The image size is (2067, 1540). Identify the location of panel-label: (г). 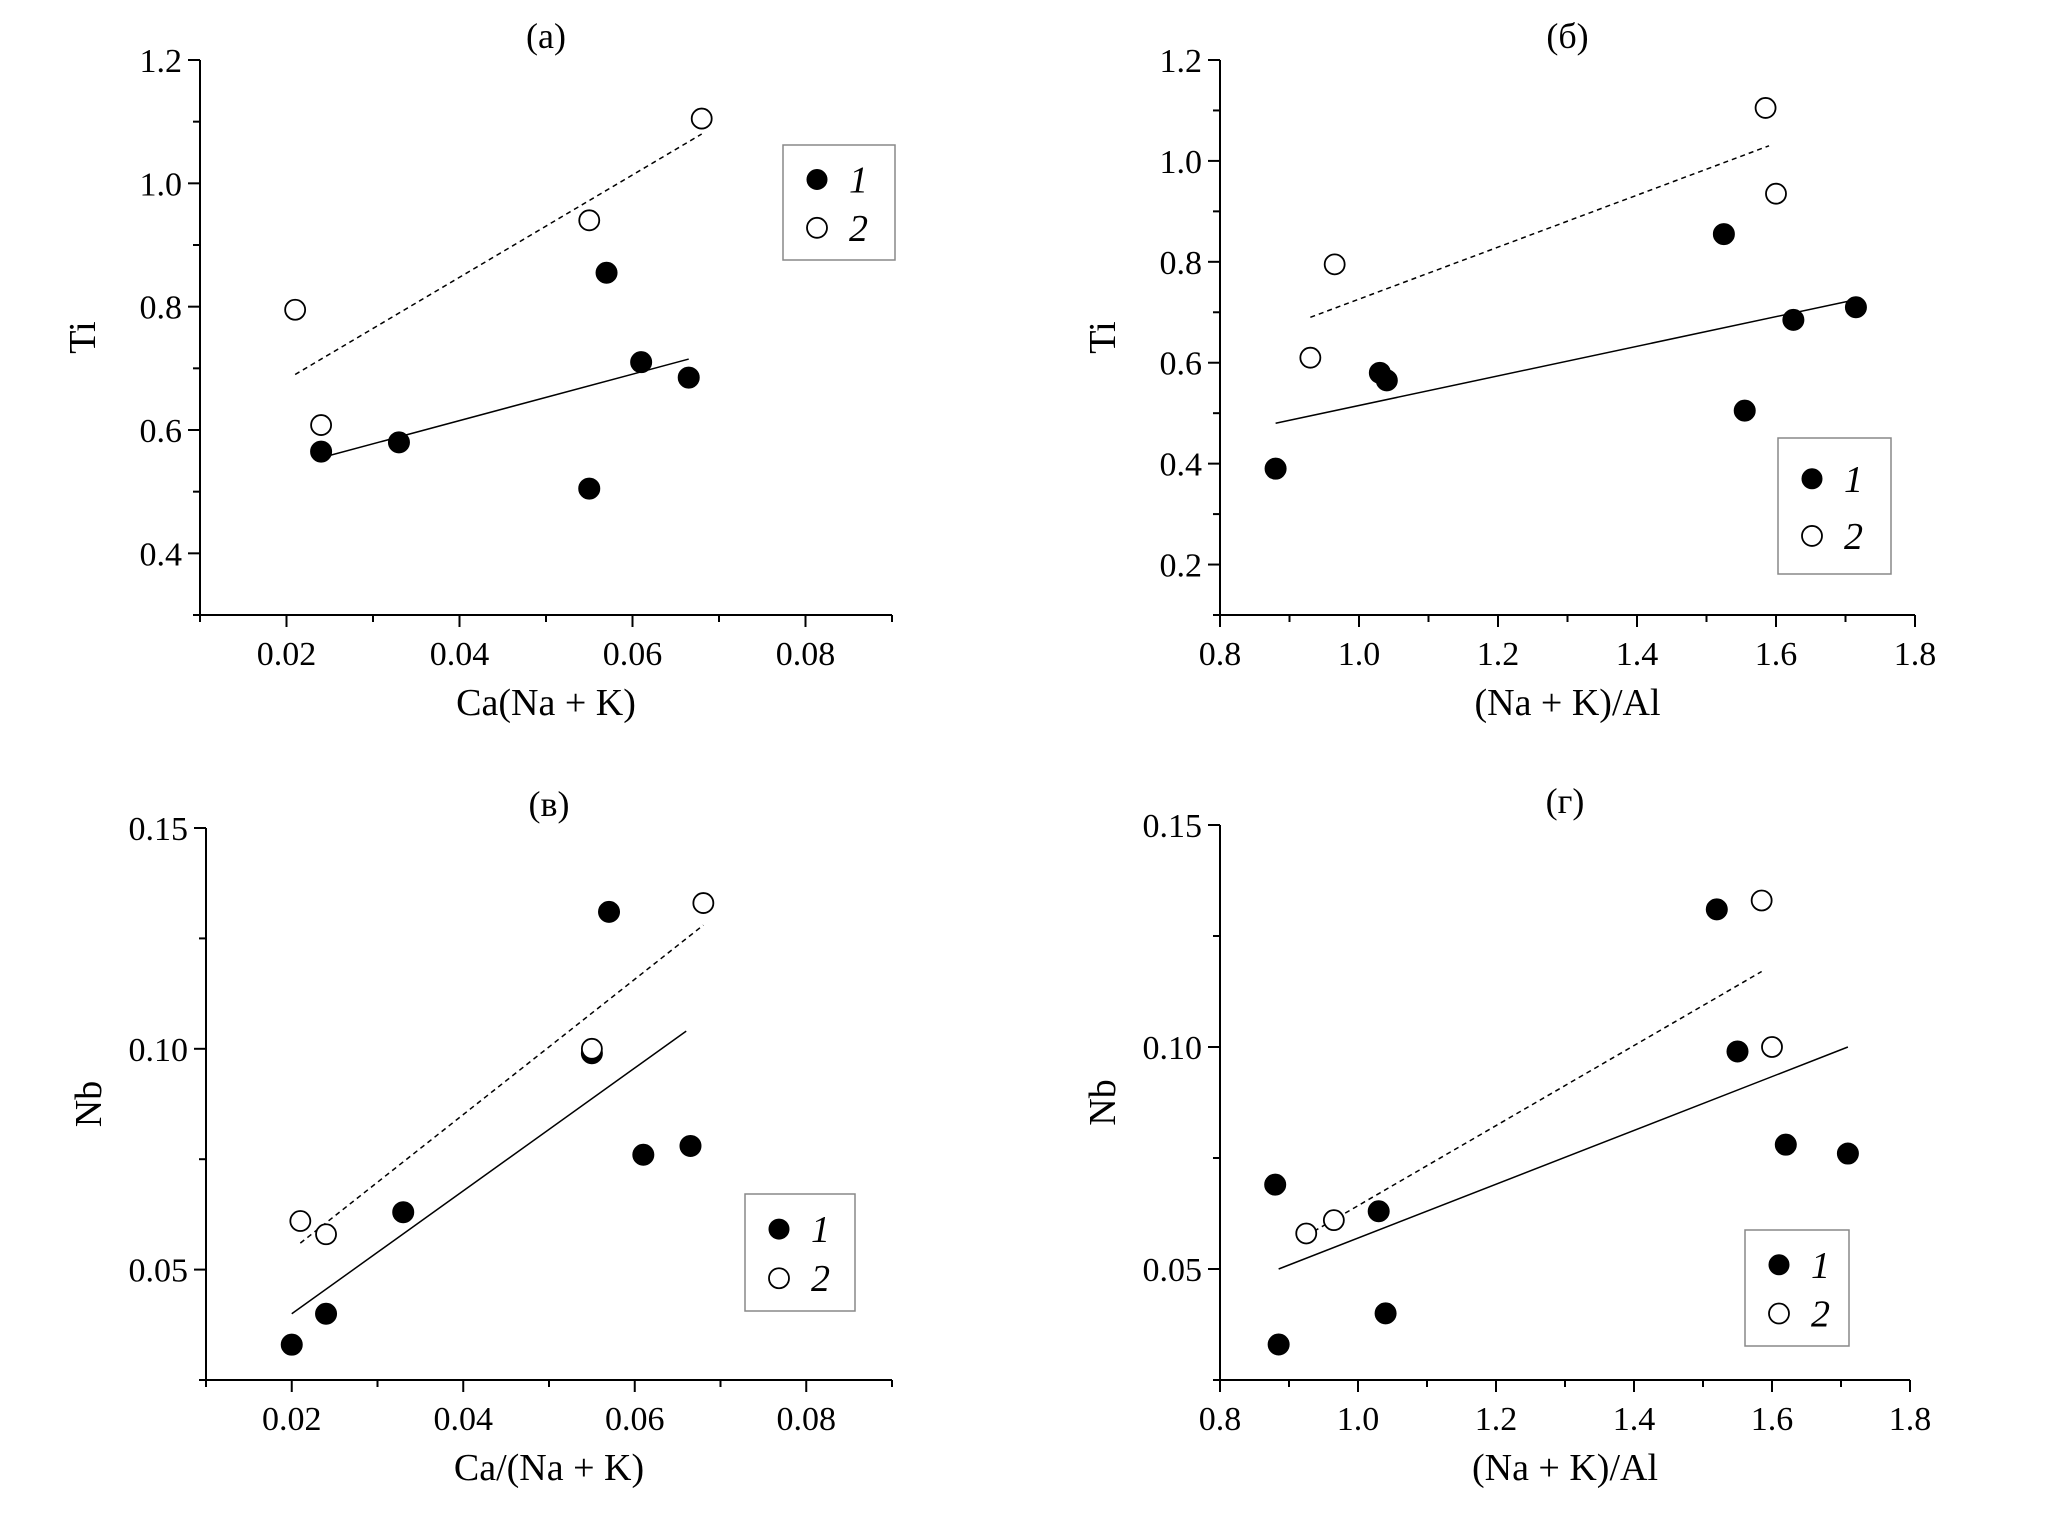
(1565, 801).